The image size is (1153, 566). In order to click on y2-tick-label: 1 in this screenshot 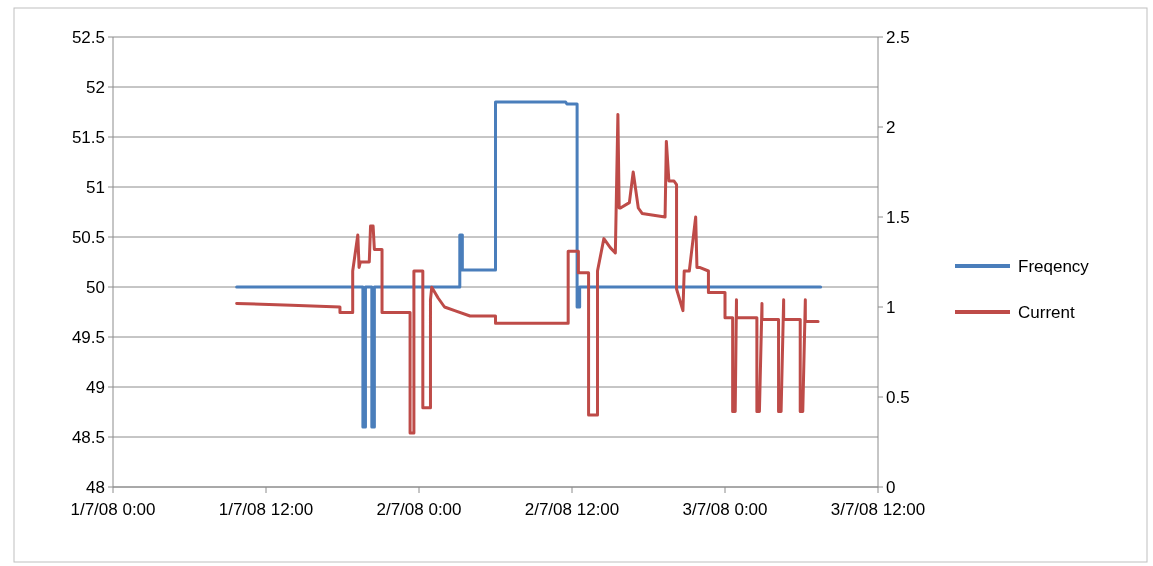, I will do `click(891, 307)`.